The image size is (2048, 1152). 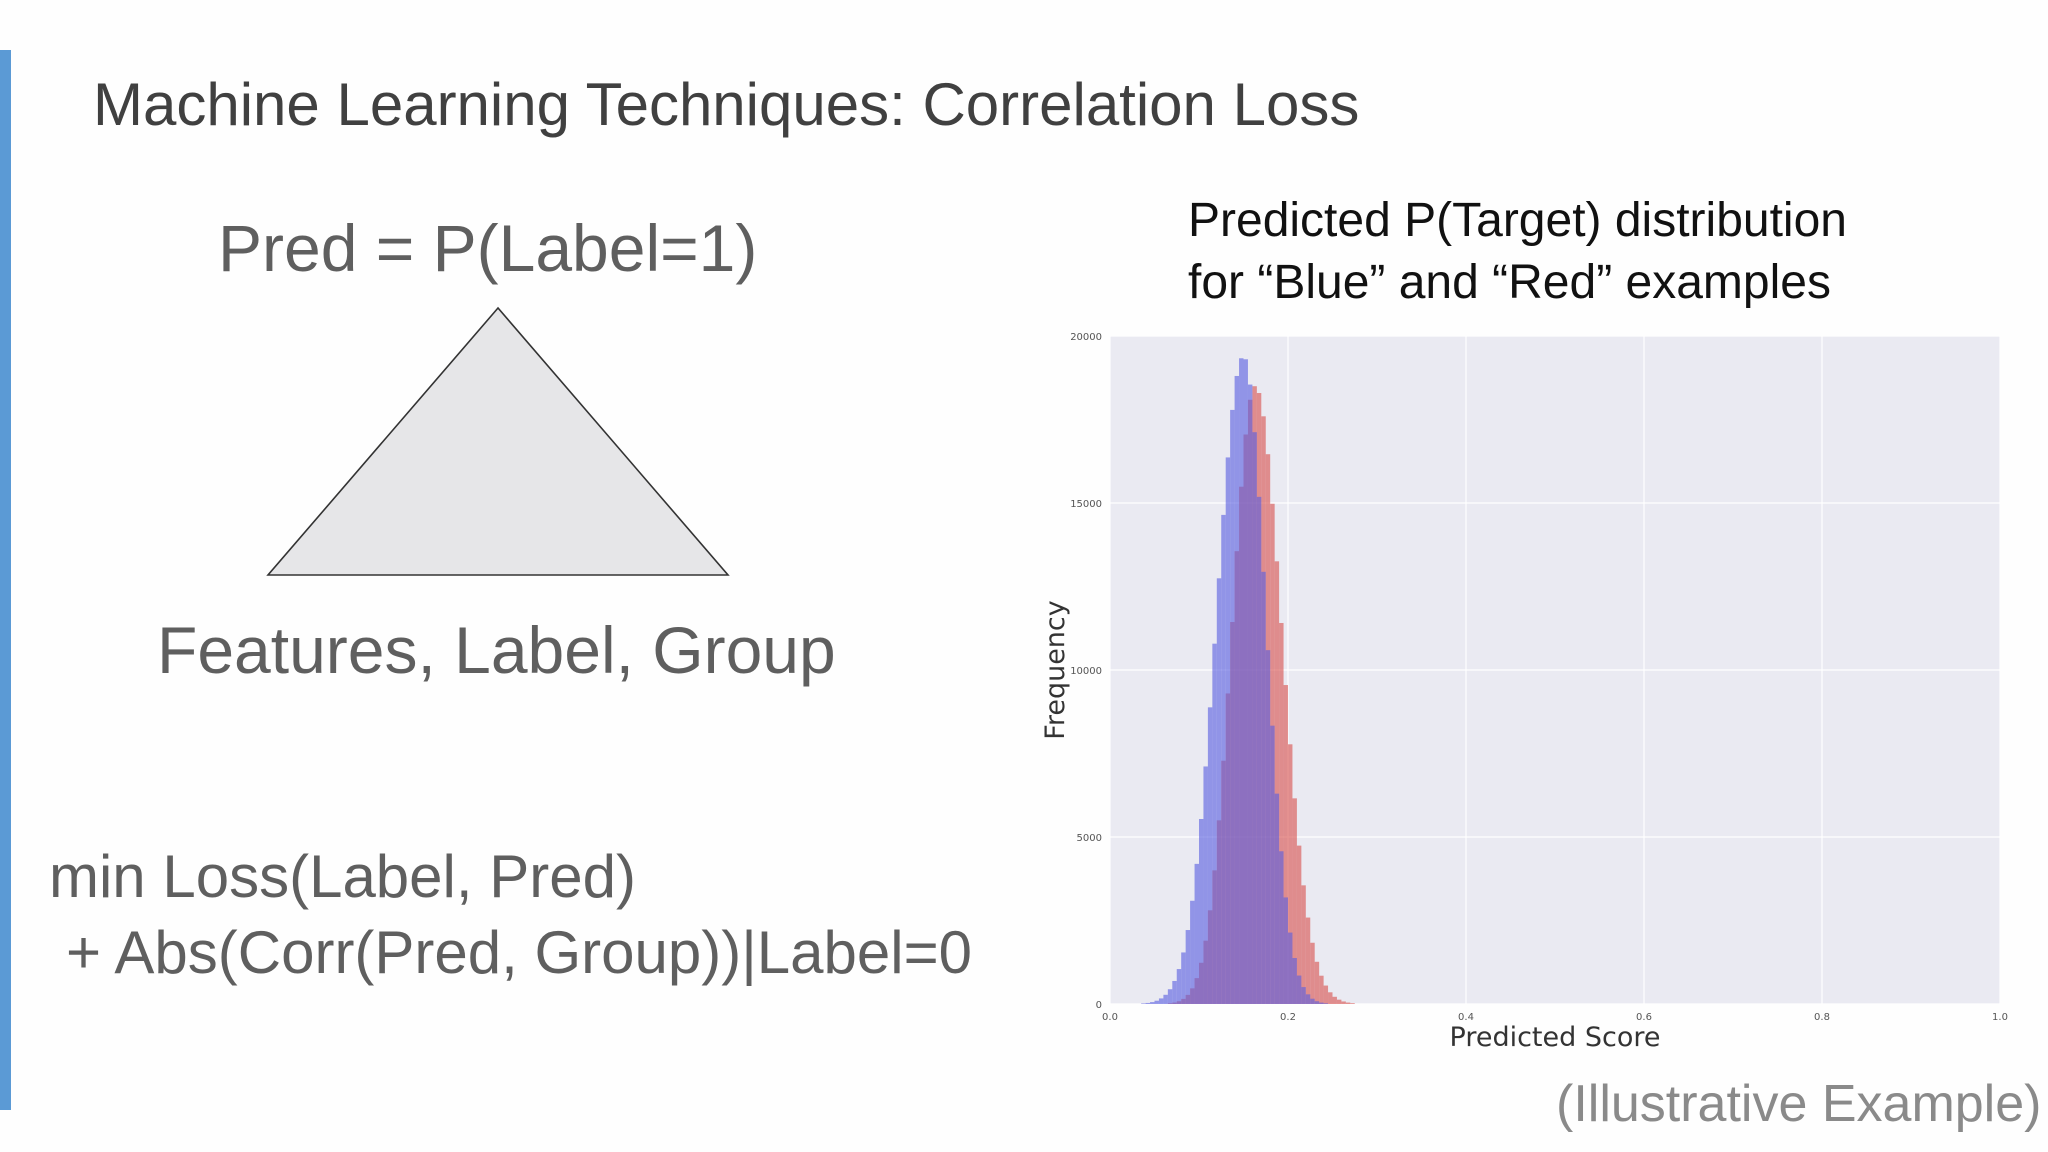 I want to click on objective-line-1: min Loss(Label, Pred), so click(x=342, y=876).